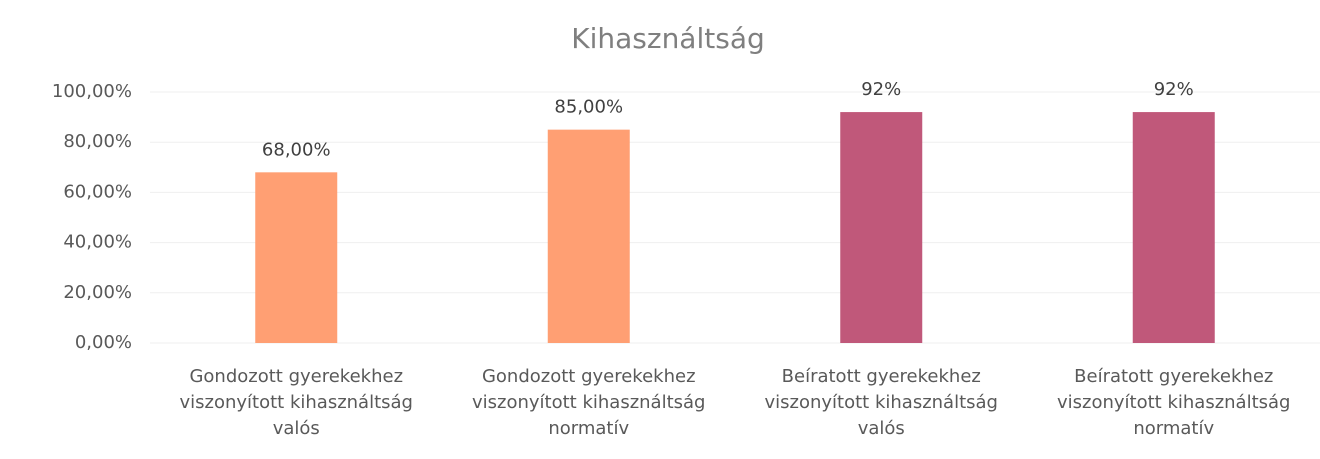 The height and width of the screenshot is (459, 1320). I want to click on y-tick-label: 80,00%, so click(97, 141).